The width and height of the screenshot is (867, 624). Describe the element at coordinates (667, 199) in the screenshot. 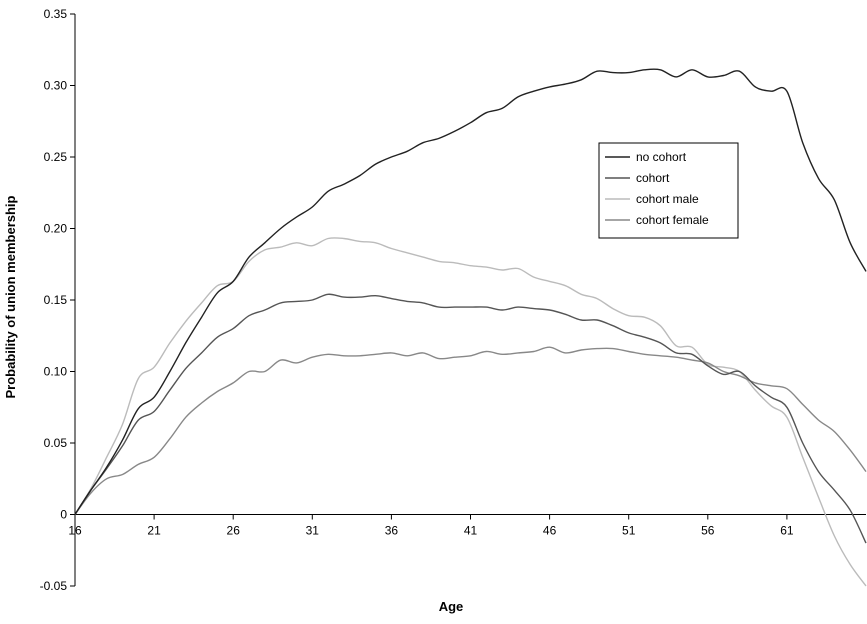

I see `legend-label-cohort-male: cohort male` at that location.